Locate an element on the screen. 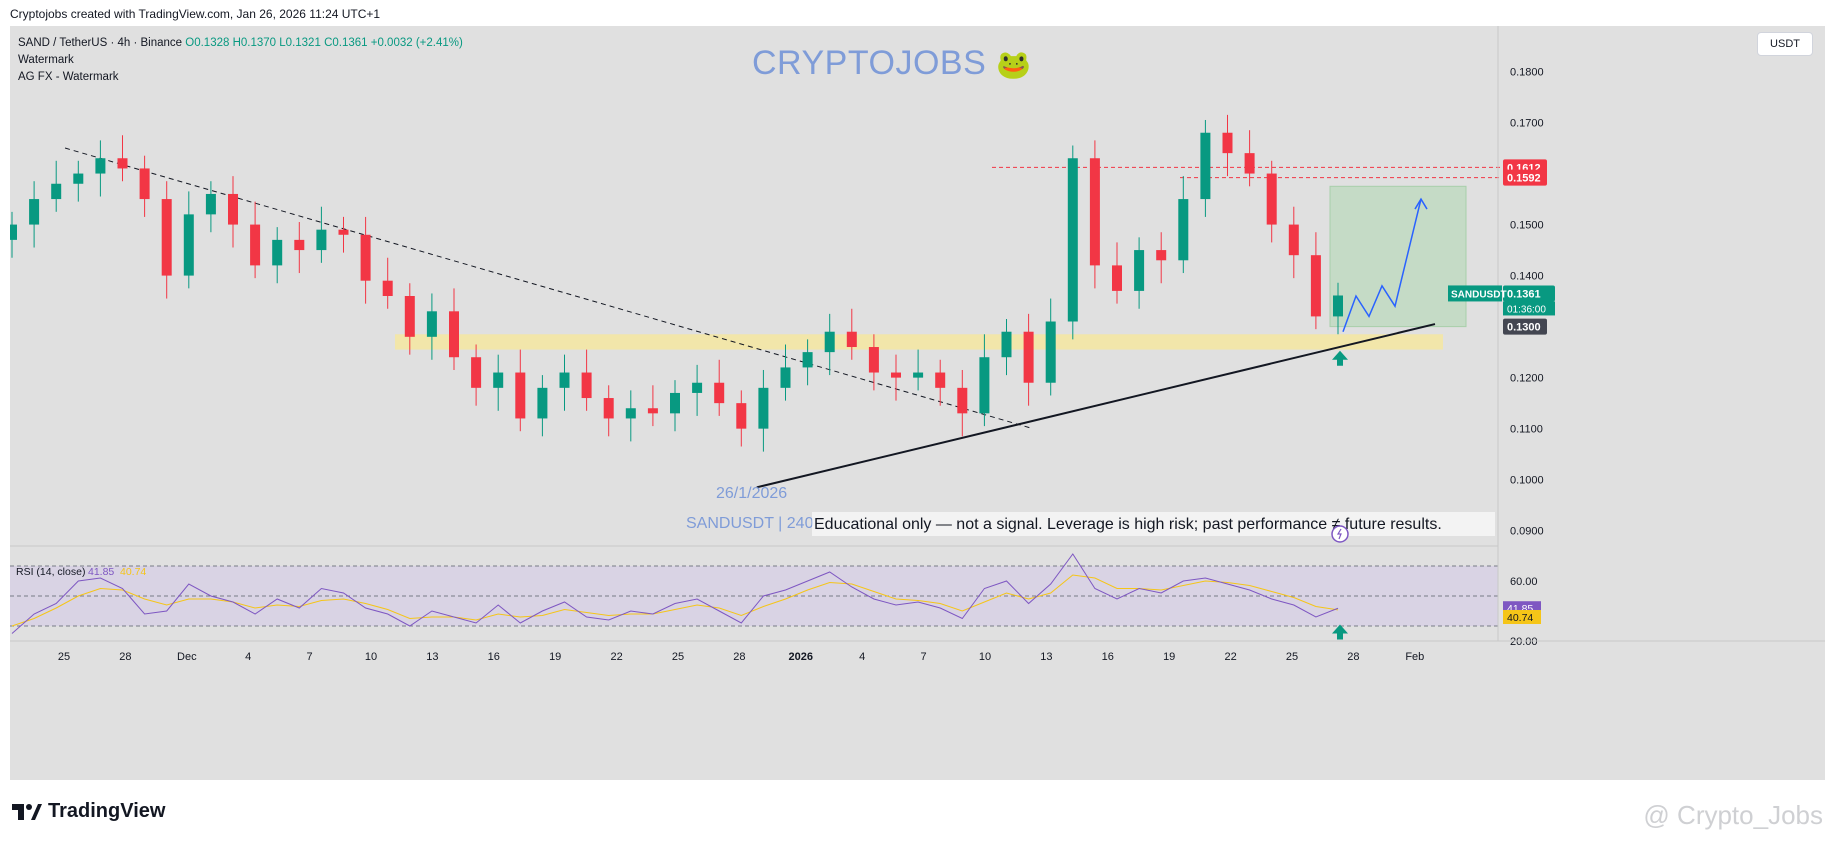 This screenshot has height=841, width=1835. time-axis-tick: 22 is located at coordinates (616, 657).